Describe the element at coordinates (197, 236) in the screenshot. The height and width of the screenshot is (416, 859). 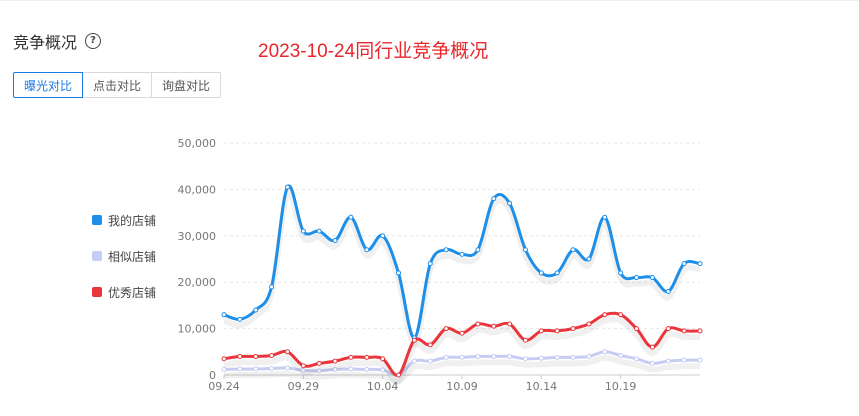
I see `y-tick-label: 30,000` at that location.